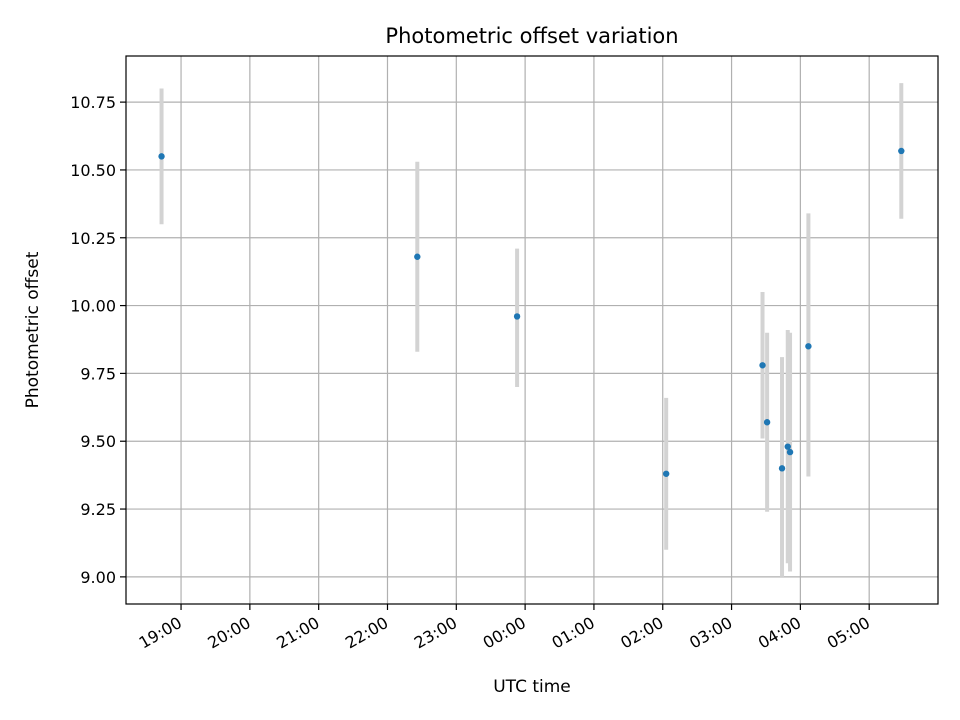 The height and width of the screenshot is (720, 960). I want to click on y-tick-label: 9.00, so click(98, 577).